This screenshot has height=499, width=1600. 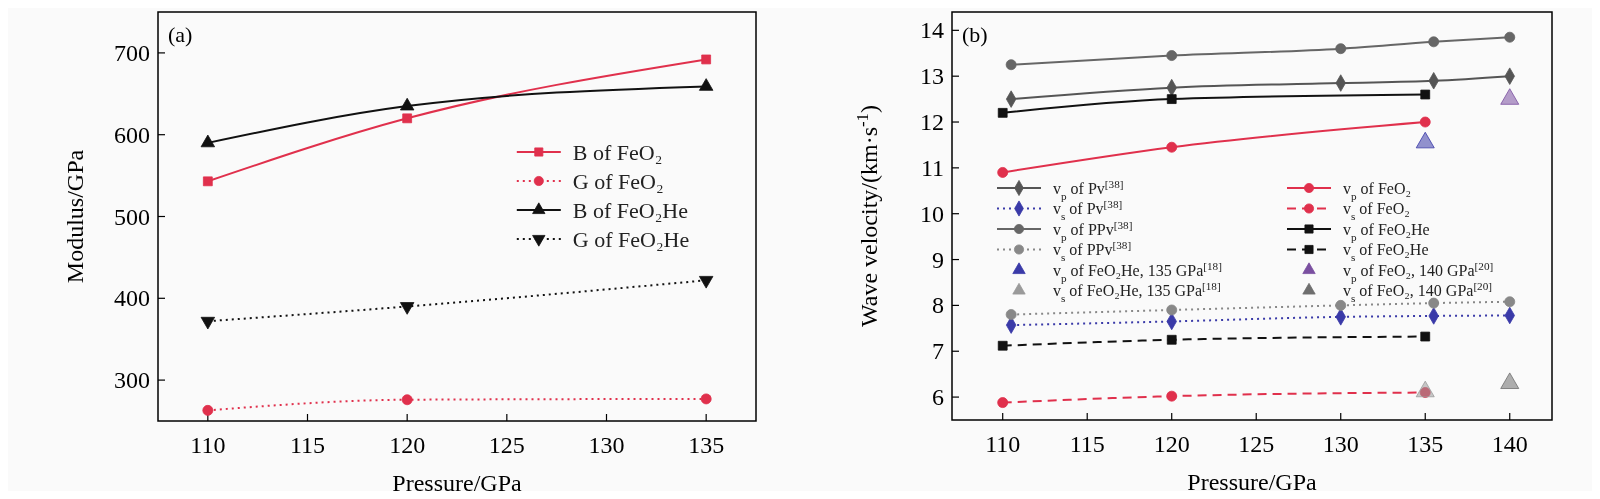 What do you see at coordinates (932, 122) in the screenshot?
I see `y-tick-label: 12` at bounding box center [932, 122].